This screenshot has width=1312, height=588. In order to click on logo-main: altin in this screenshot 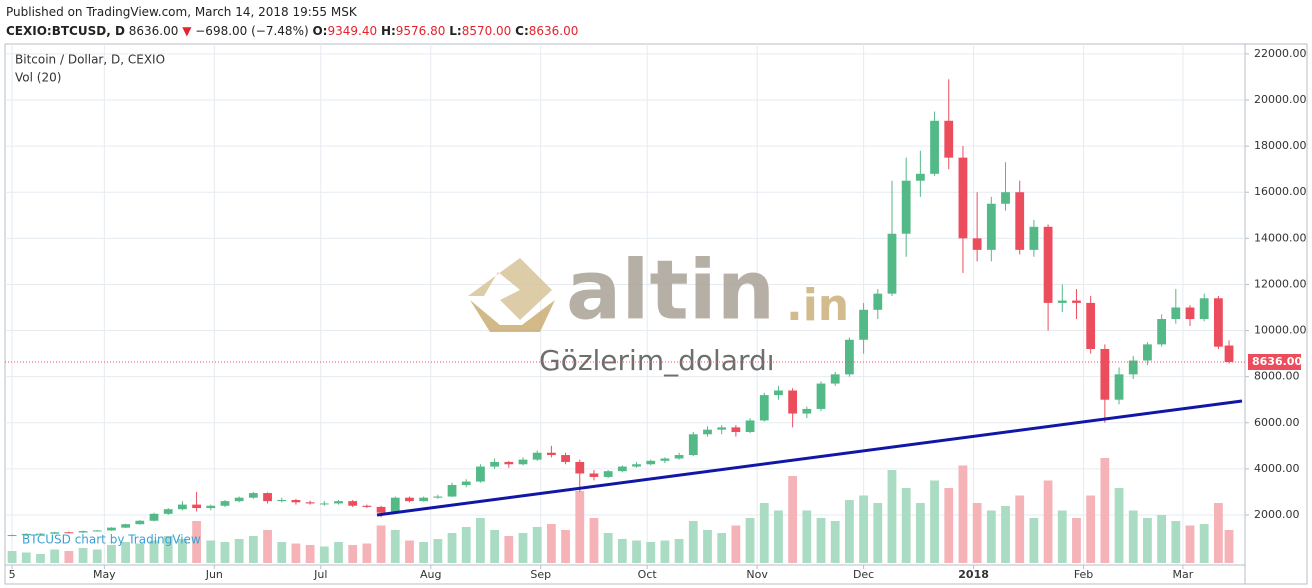, I will do `click(670, 290)`.